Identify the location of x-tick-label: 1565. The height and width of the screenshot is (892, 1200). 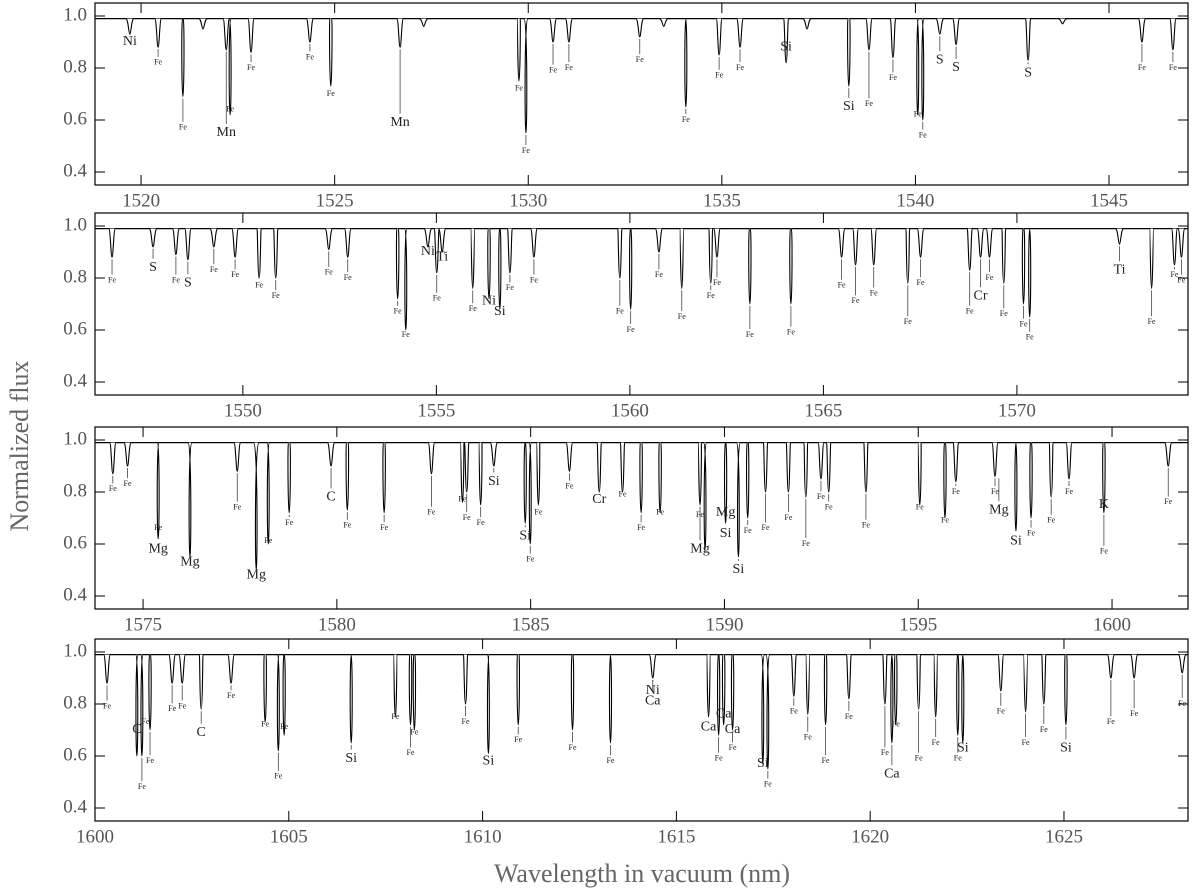
(823, 410).